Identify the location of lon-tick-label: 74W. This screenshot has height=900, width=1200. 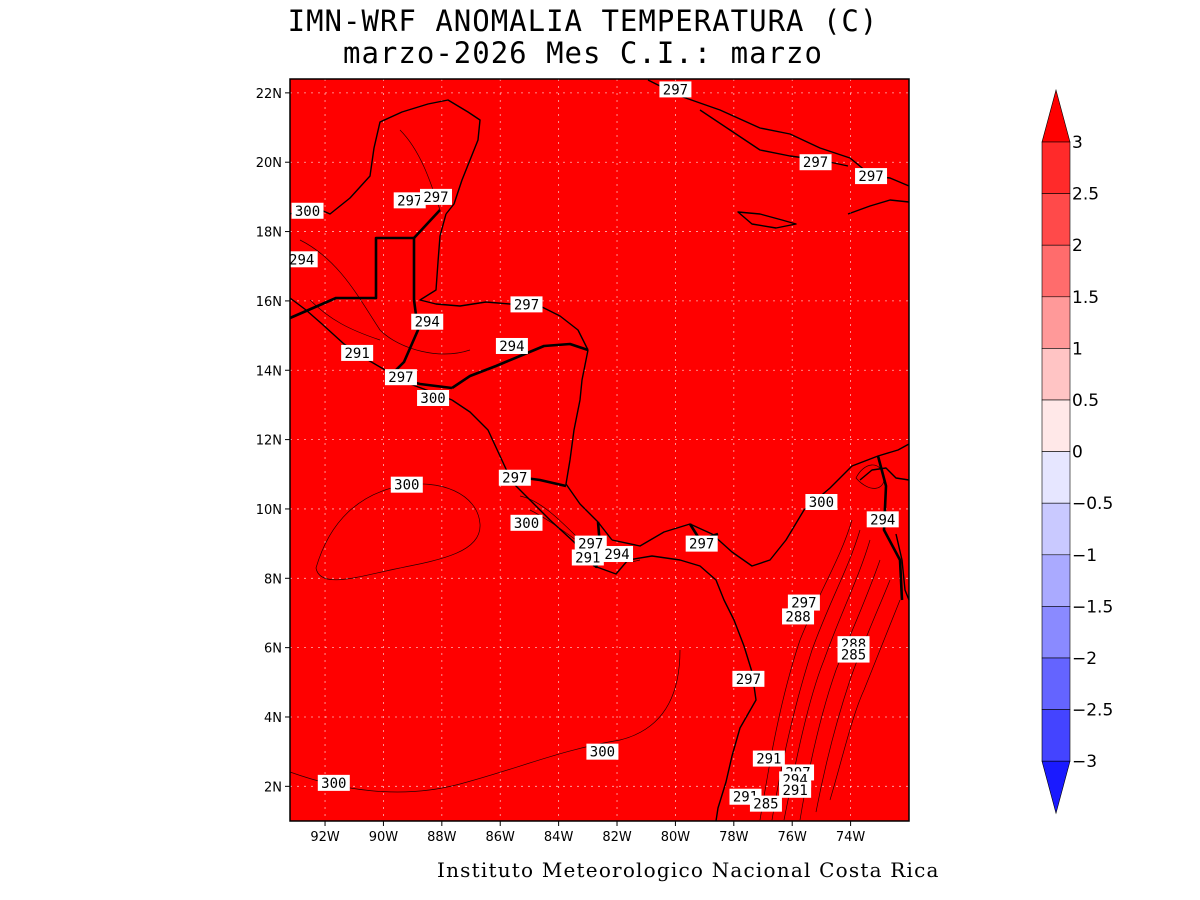
(851, 837).